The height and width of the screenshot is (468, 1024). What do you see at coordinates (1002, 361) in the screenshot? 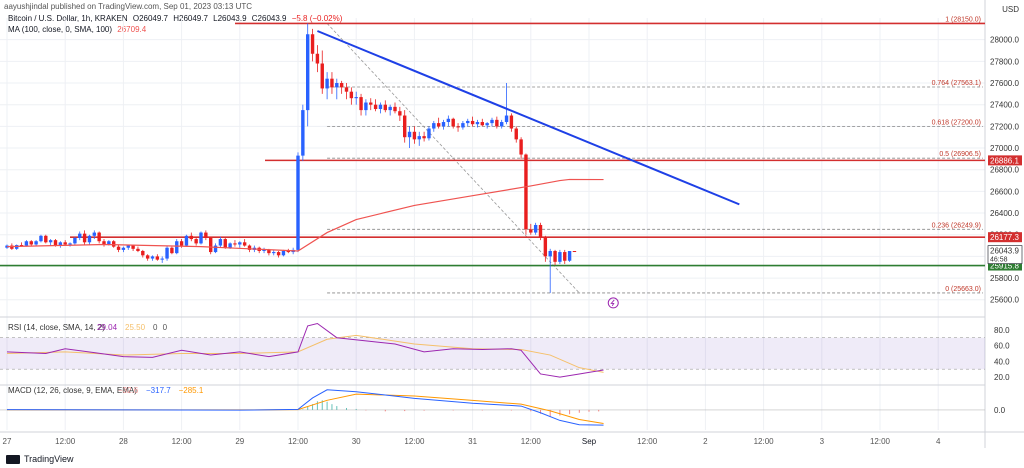
I see `rsi-tick-label: 40.0` at bounding box center [1002, 361].